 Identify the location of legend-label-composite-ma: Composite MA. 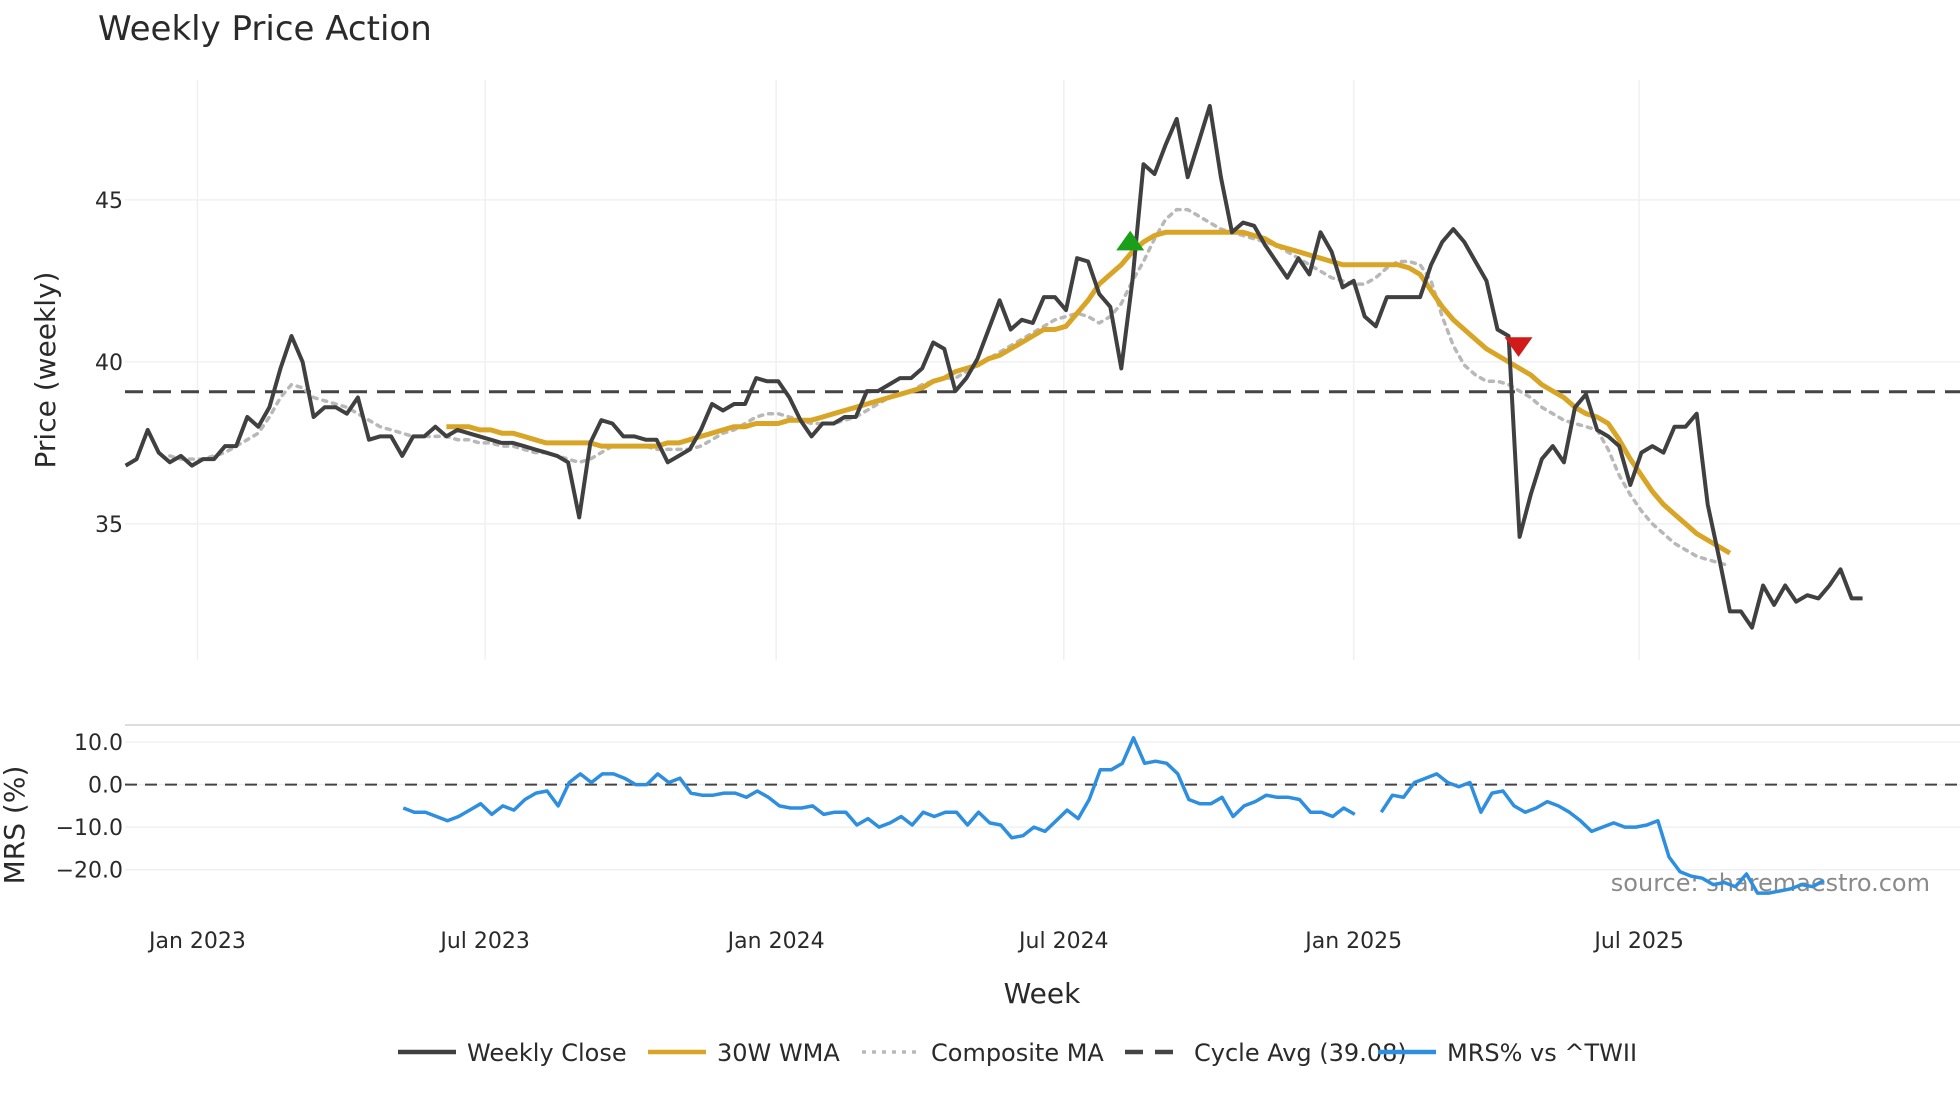
(1017, 1053).